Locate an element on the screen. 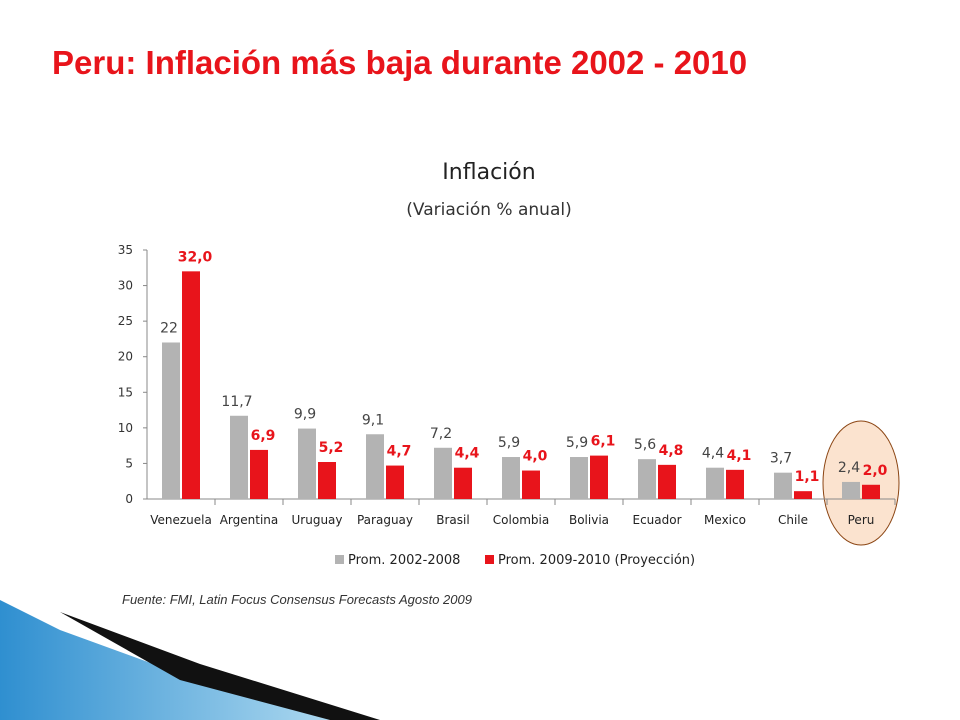  x-tick-label: Mexico is located at coordinates (725, 520).